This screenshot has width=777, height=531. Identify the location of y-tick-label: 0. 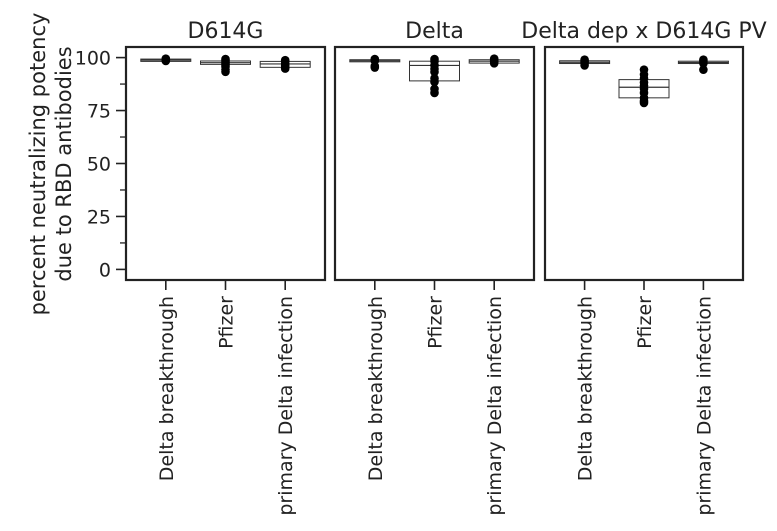
(105, 270).